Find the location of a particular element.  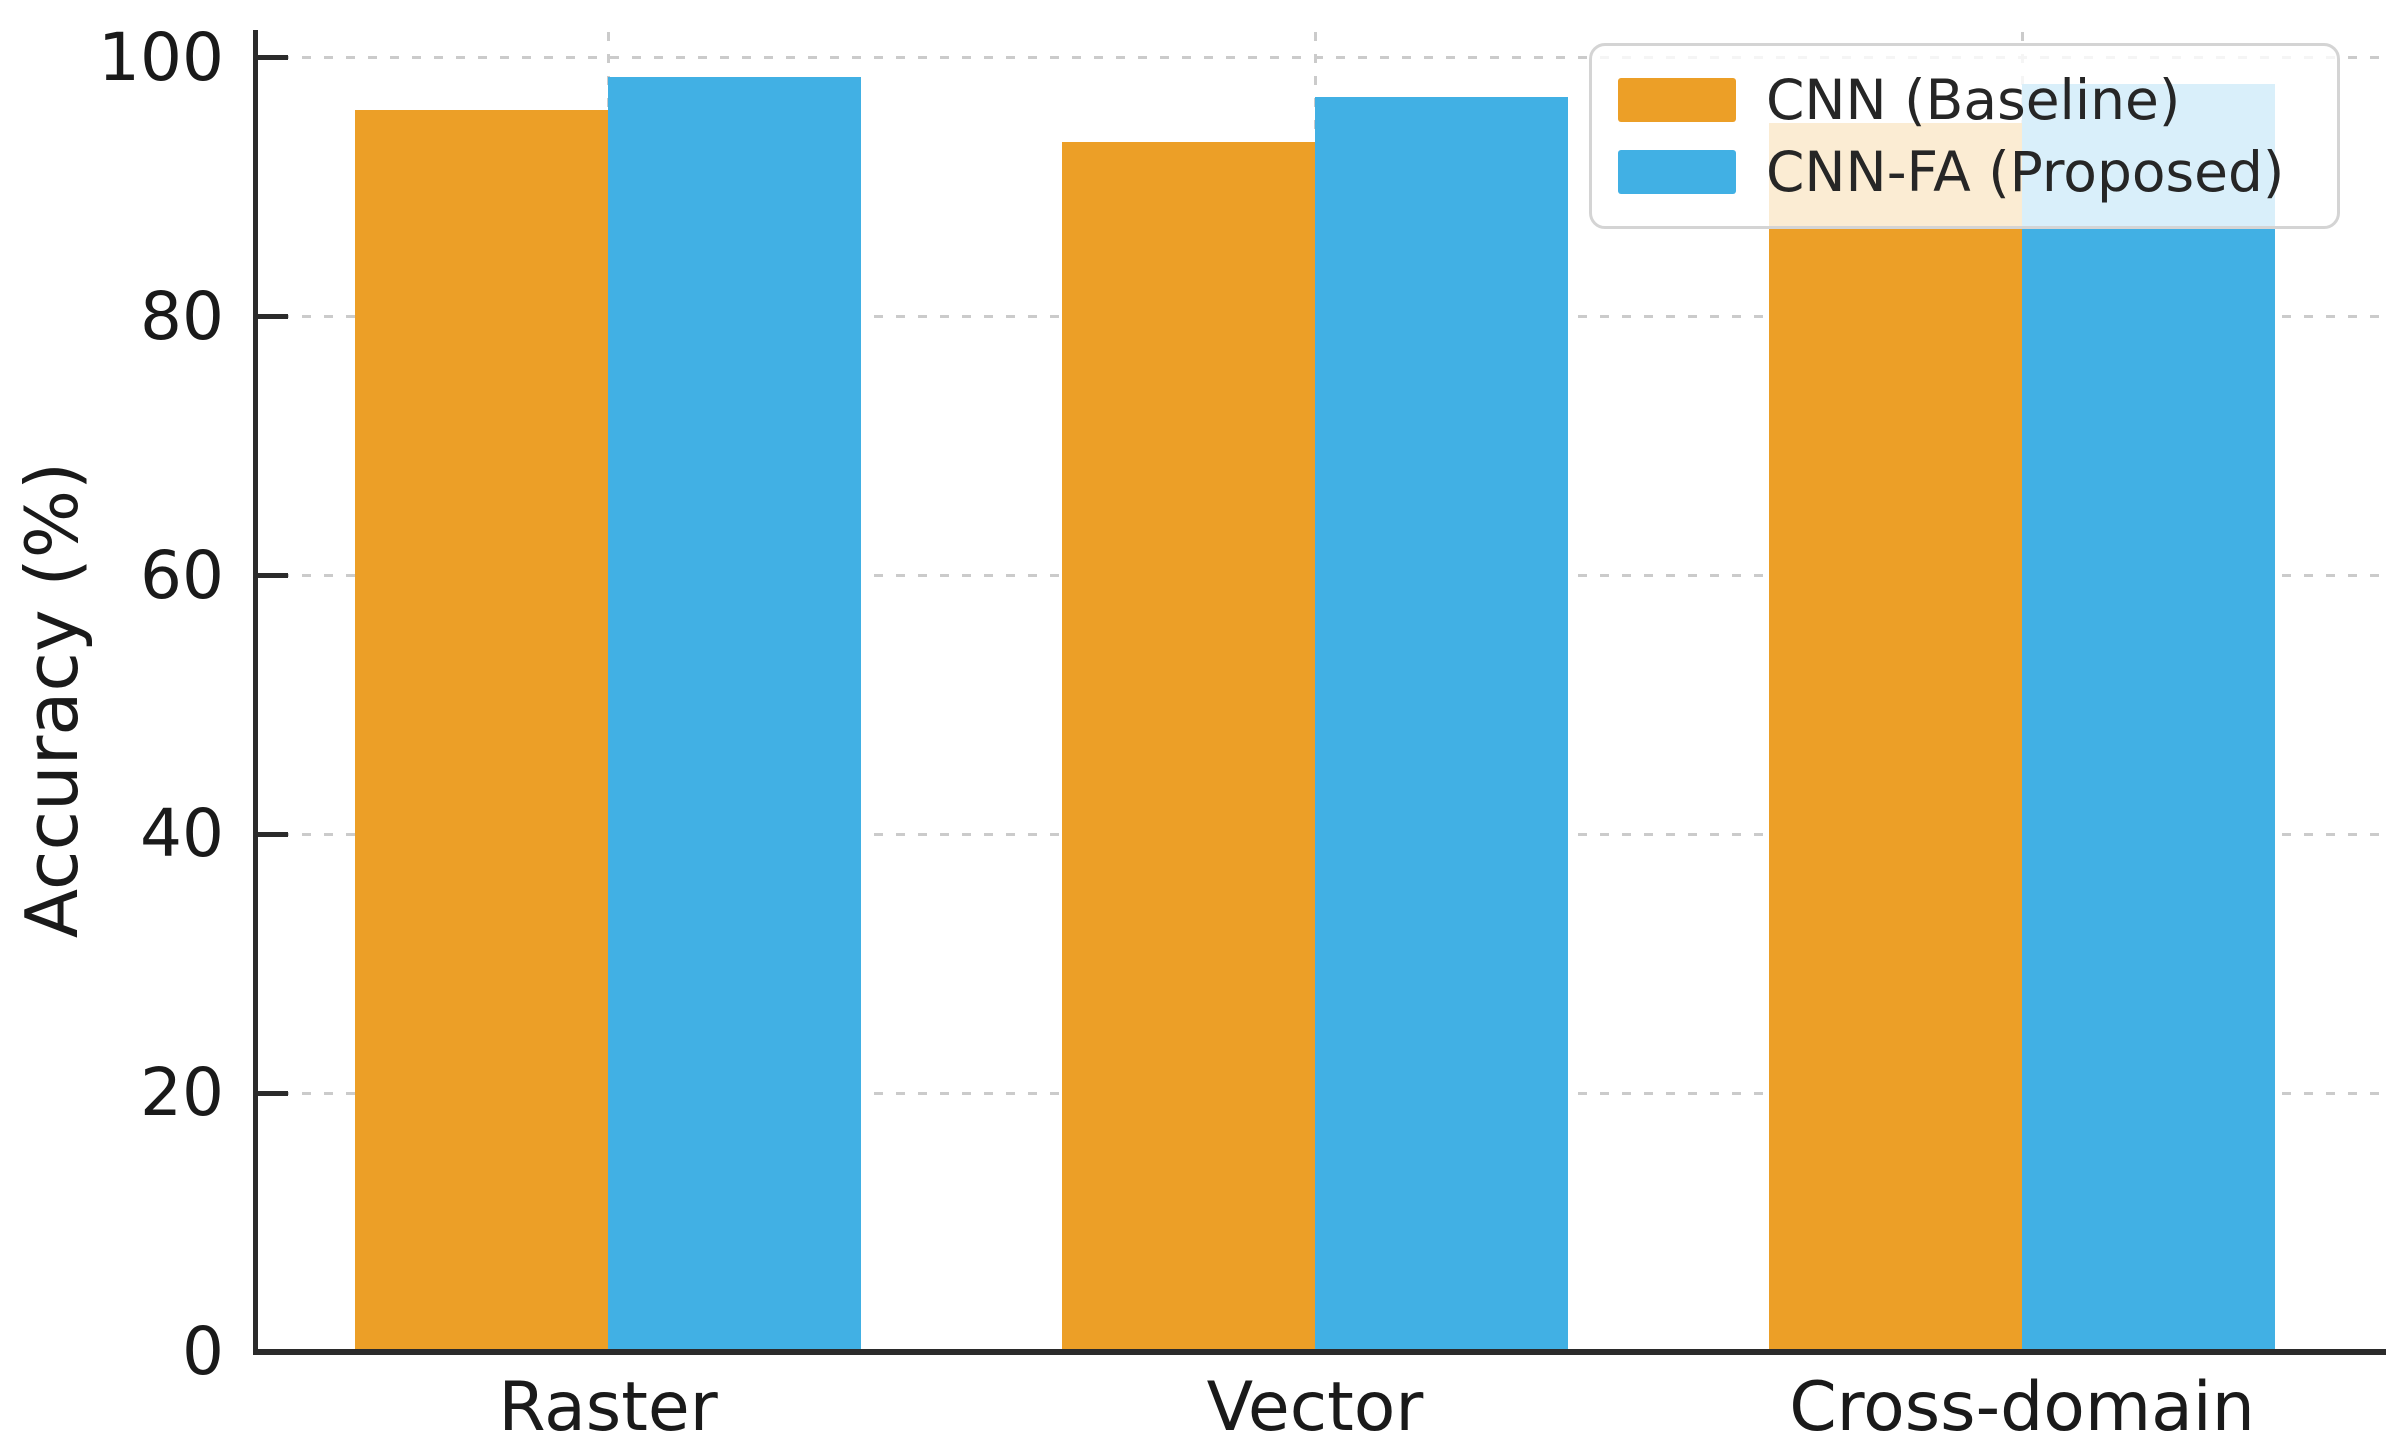

y-tick-label: 60 is located at coordinates (182, 575).